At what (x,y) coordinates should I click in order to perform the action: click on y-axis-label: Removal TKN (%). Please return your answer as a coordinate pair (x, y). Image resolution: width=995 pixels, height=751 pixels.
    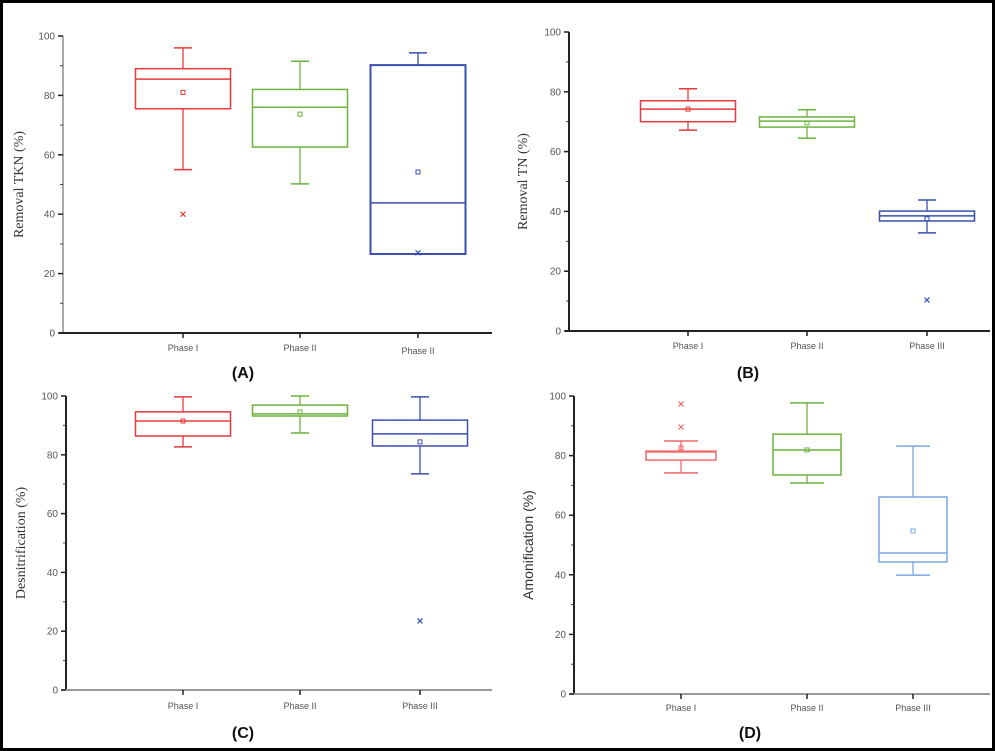
    Looking at the image, I should click on (19, 184).